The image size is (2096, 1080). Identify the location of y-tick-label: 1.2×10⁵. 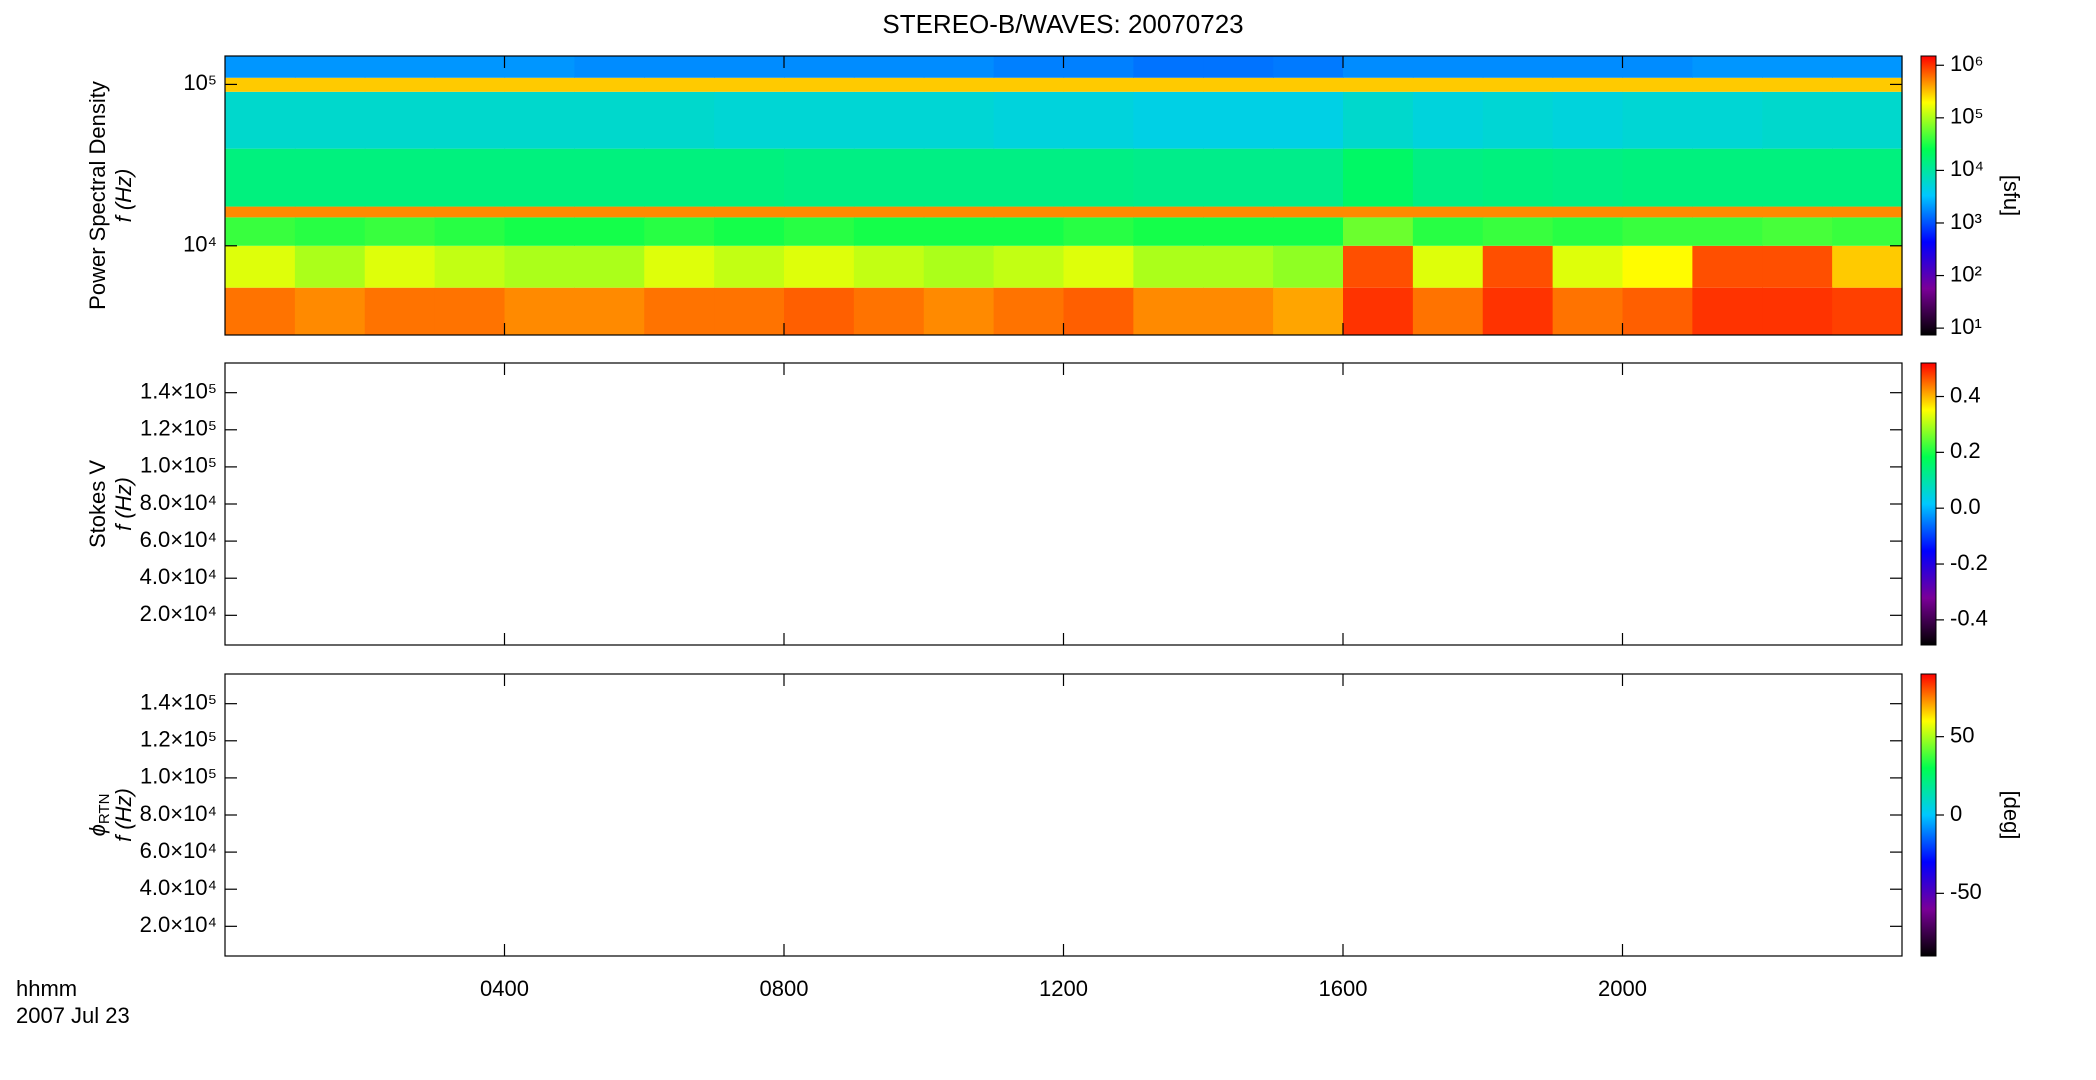
(178, 428).